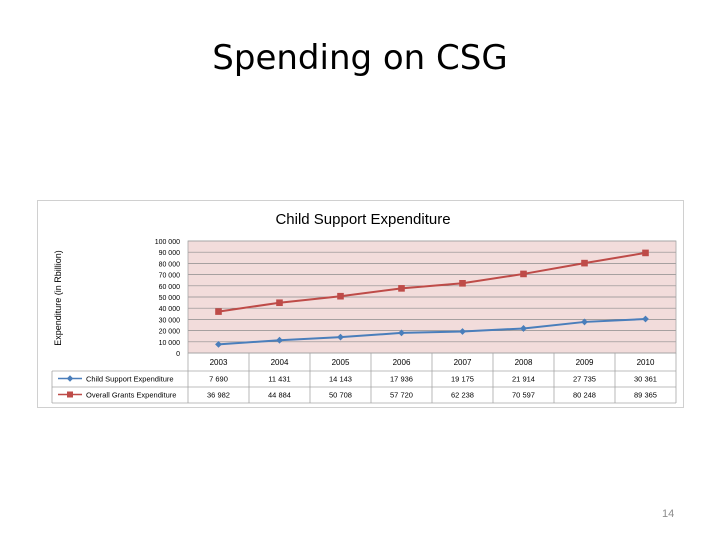 The height and width of the screenshot is (540, 720). What do you see at coordinates (646, 362) in the screenshot?
I see `x-tick-label: 2010` at bounding box center [646, 362].